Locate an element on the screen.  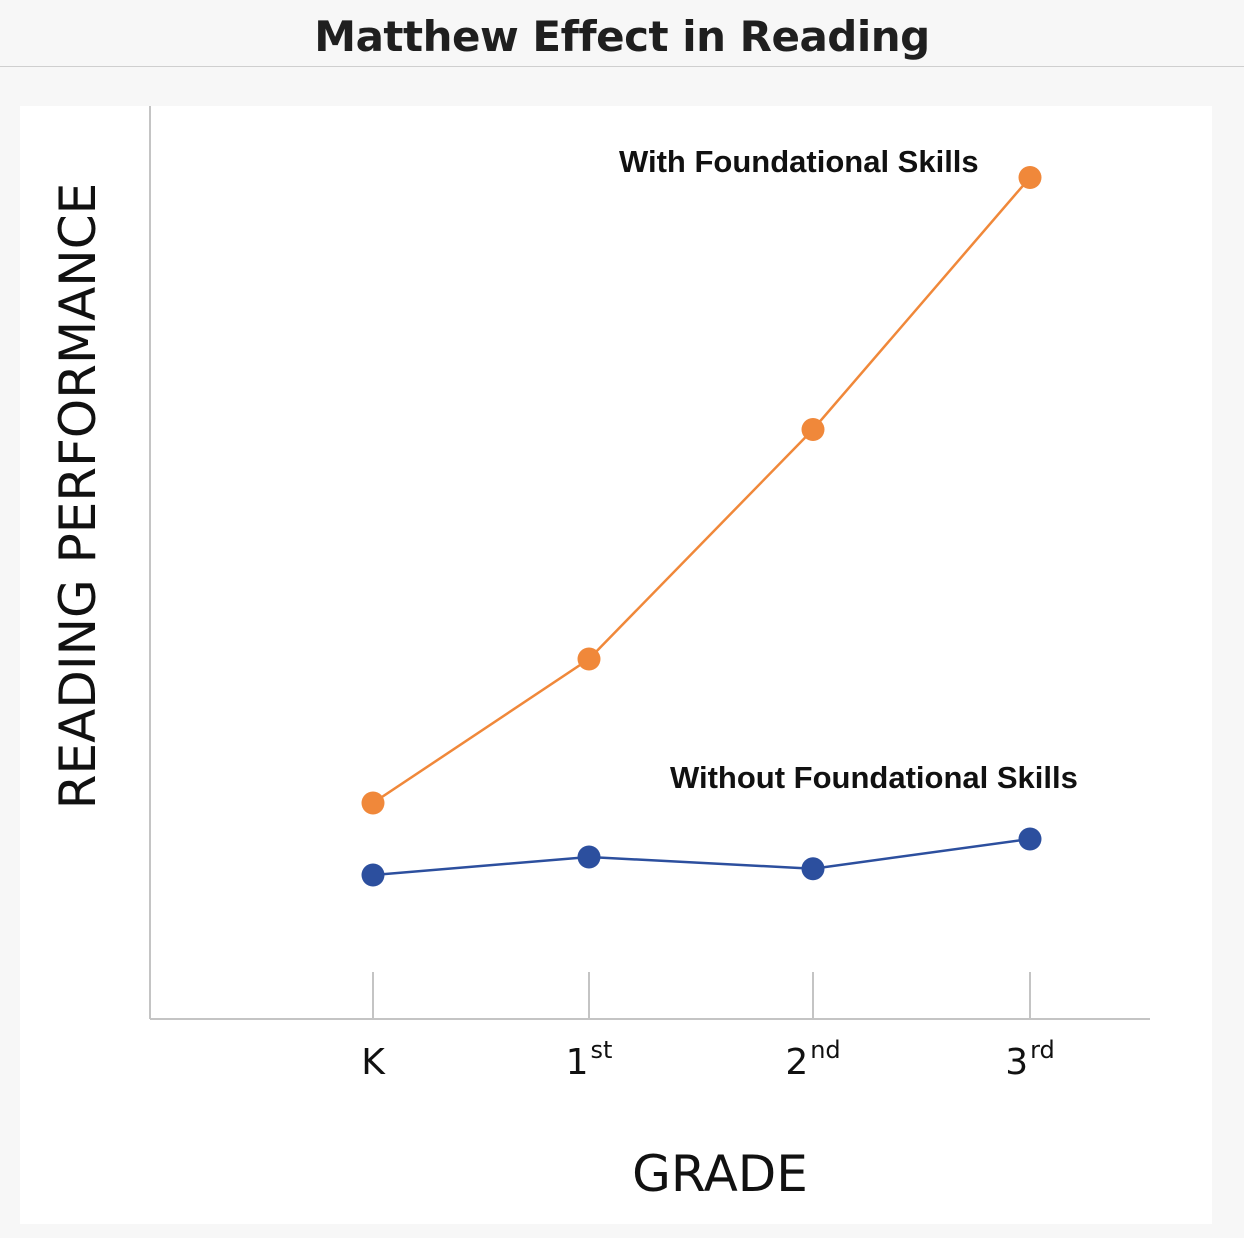
title-bar: Matthew Effect in Reading is located at coordinates (622, 33).